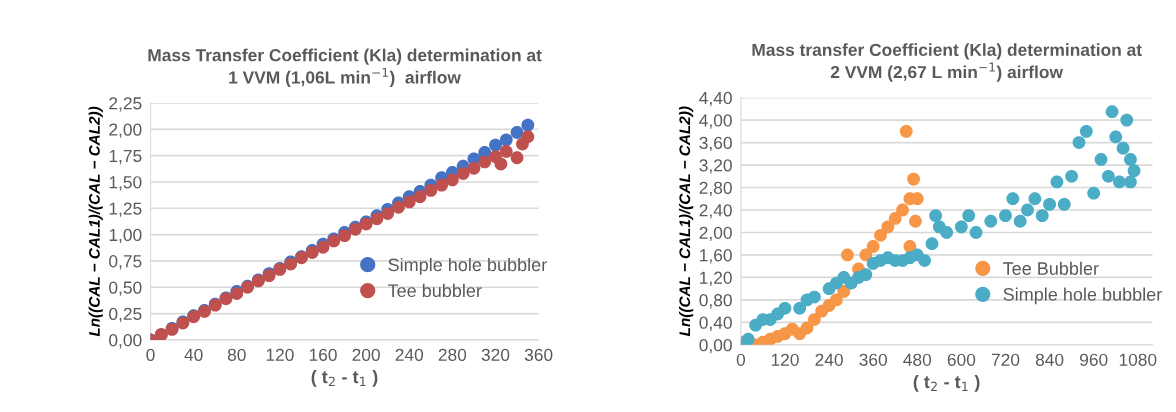  I want to click on chart-title: Mass transfer Coefficient (Kla) determination at 2 VVM (2,67 L min$^{−1}$) airflow, so click(947, 62).